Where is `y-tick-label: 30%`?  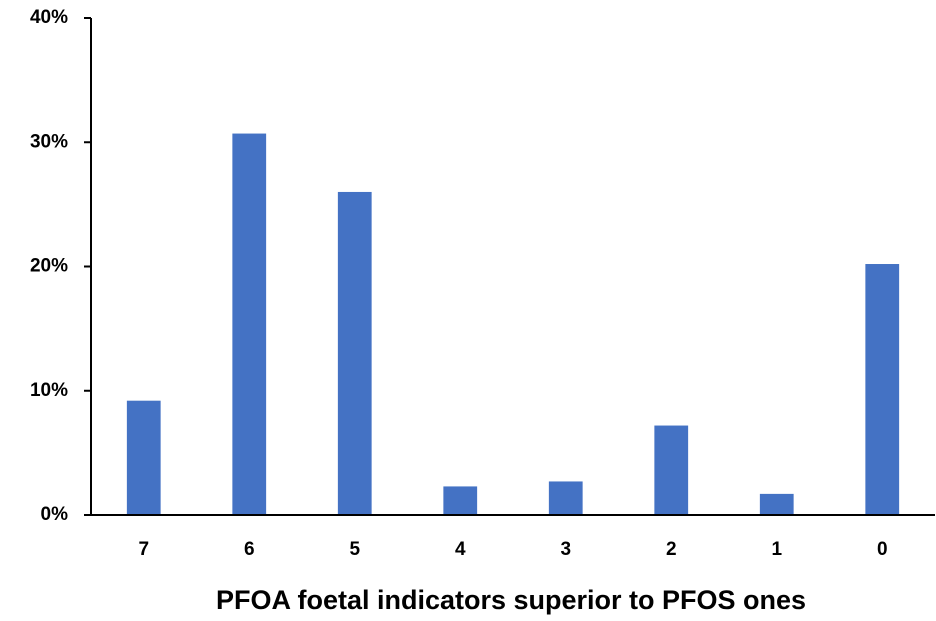 y-tick-label: 30% is located at coordinates (49, 141).